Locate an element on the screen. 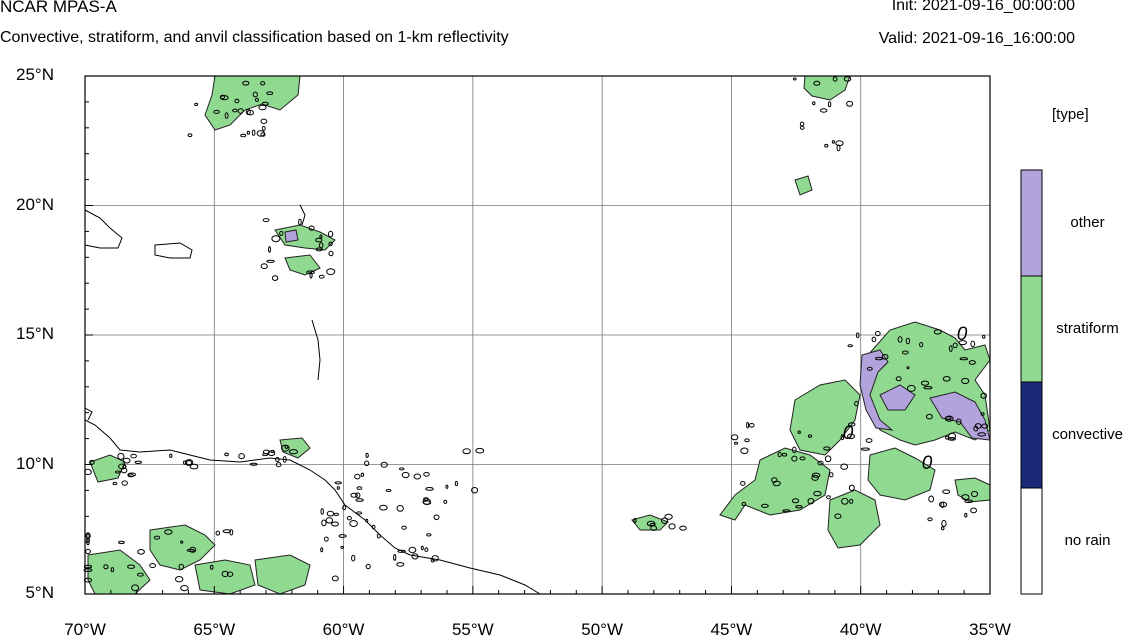 The image size is (1128, 641). legend-swatch is located at coordinates (1031, 541).